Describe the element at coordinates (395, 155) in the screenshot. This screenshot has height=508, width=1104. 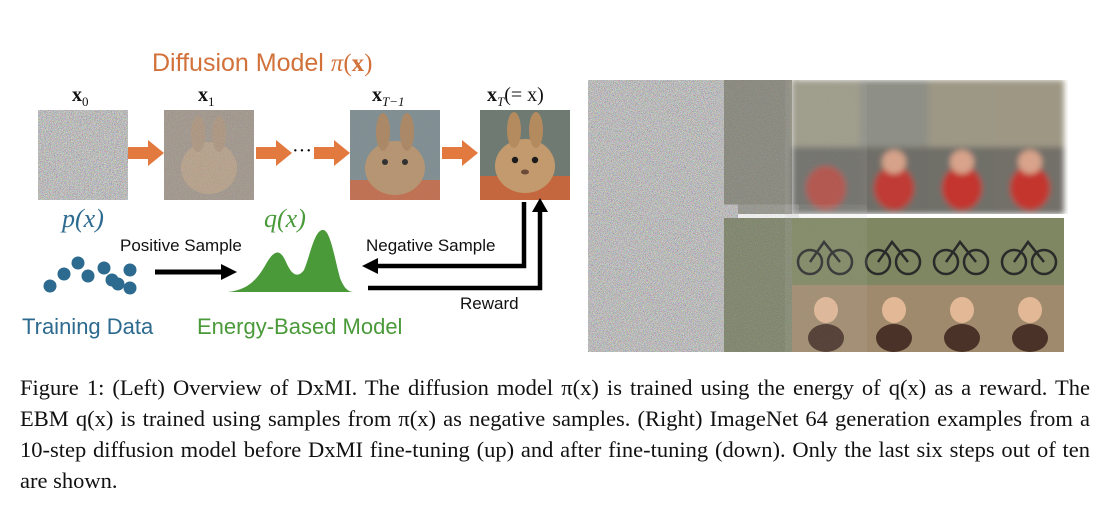
I see `frame-rabbit-nearly-clean-image` at that location.